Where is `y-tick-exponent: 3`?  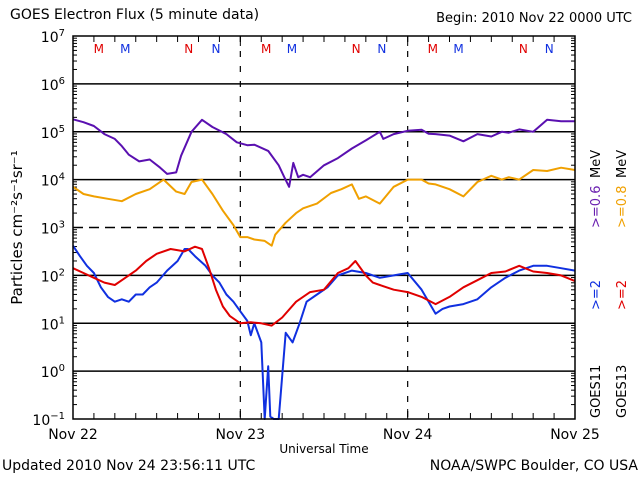
y-tick-exponent: 3 is located at coordinates (62, 225).